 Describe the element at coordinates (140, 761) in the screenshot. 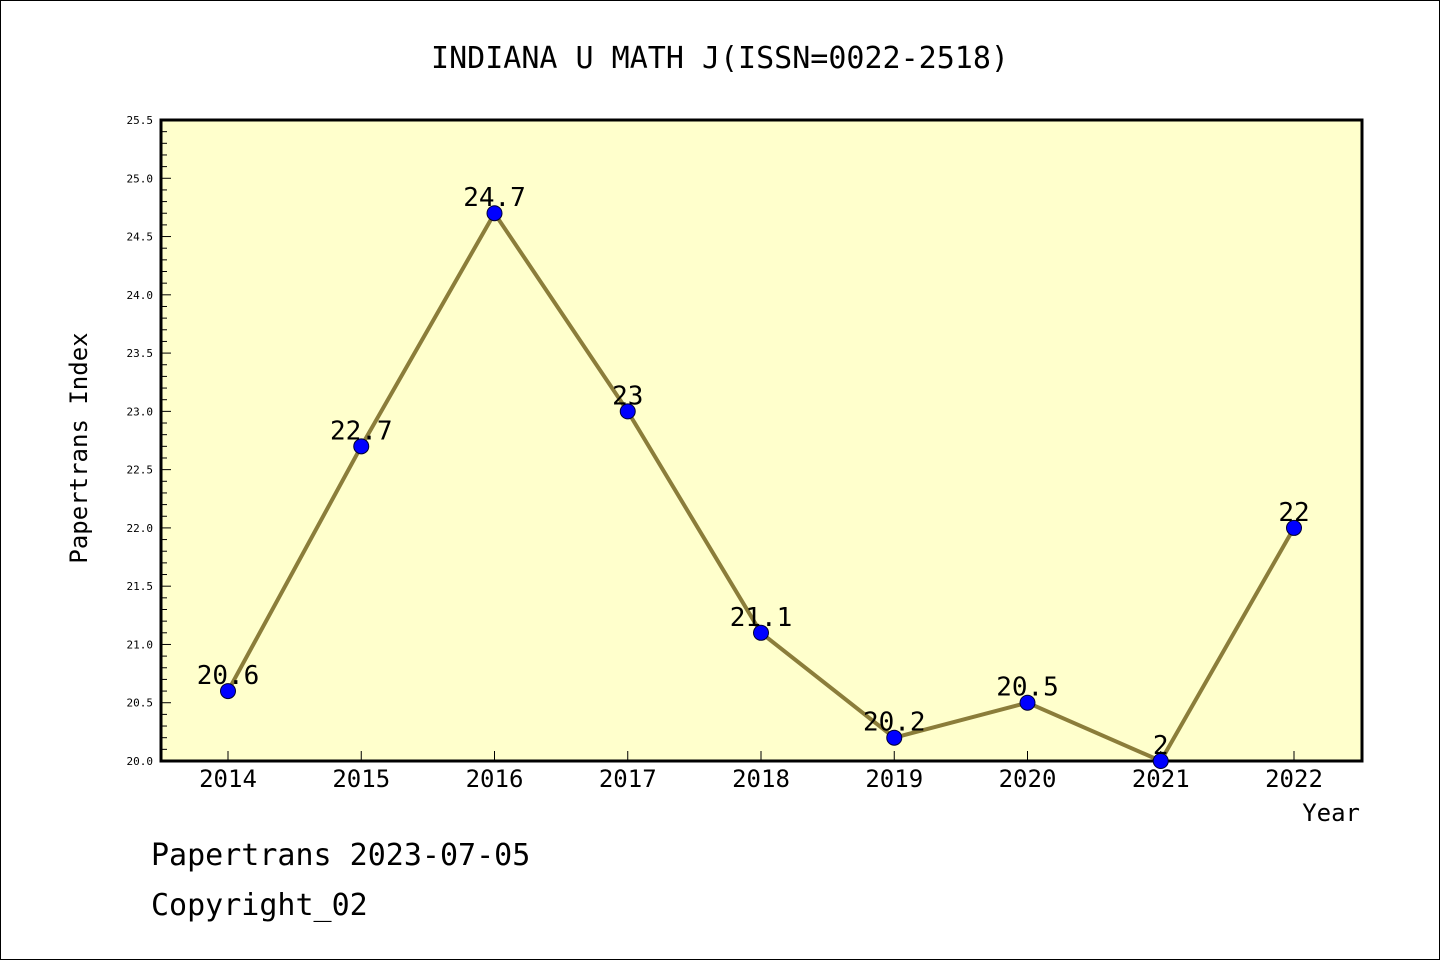

I see `y-tick-label: 20.0` at that location.